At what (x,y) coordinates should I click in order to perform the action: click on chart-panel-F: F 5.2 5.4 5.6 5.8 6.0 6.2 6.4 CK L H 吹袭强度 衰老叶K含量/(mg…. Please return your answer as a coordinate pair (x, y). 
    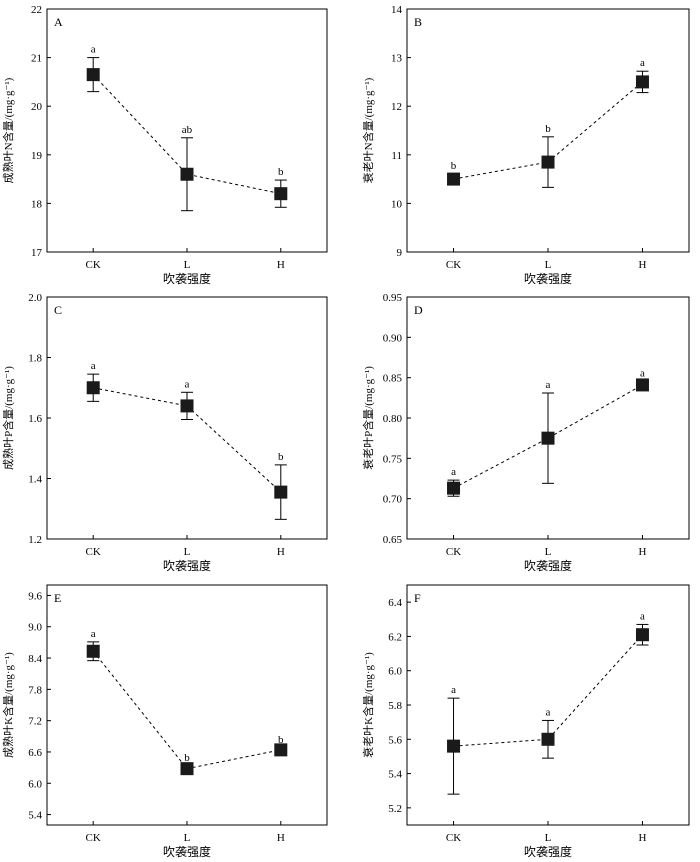
    Looking at the image, I should click on (525, 721).